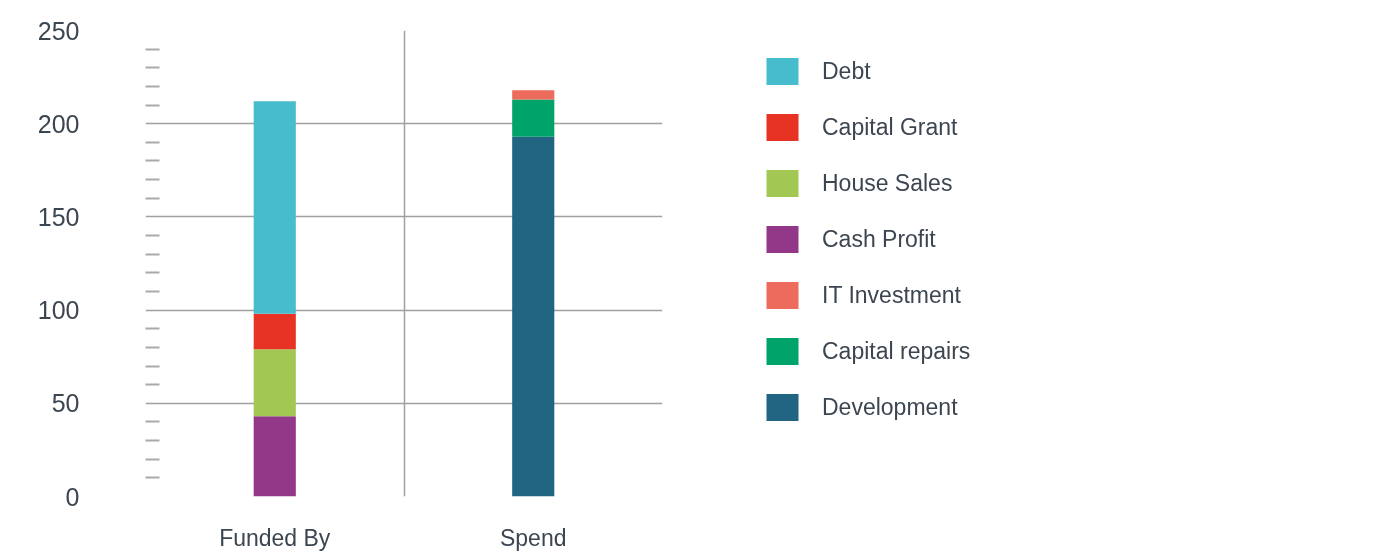 The height and width of the screenshot is (553, 1382). I want to click on legend-label: Capital repairs, so click(897, 351).